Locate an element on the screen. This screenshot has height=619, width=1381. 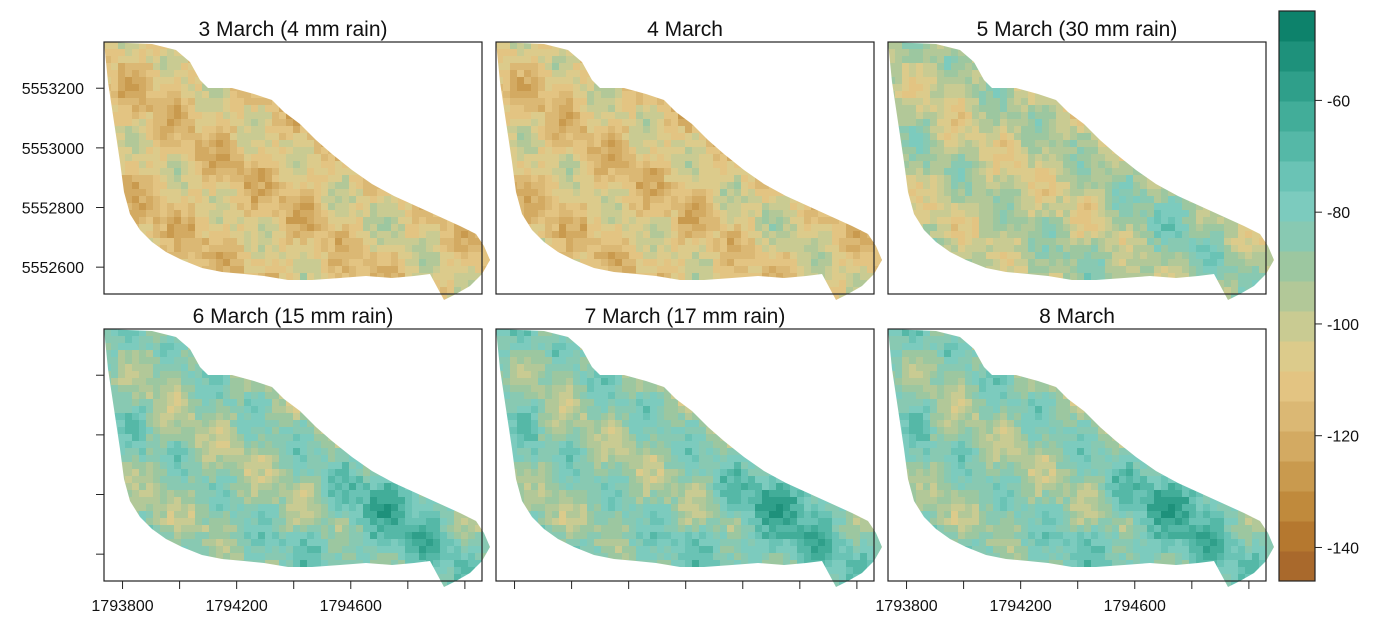
y-tick-label: 5553200 is located at coordinates (53, 89).